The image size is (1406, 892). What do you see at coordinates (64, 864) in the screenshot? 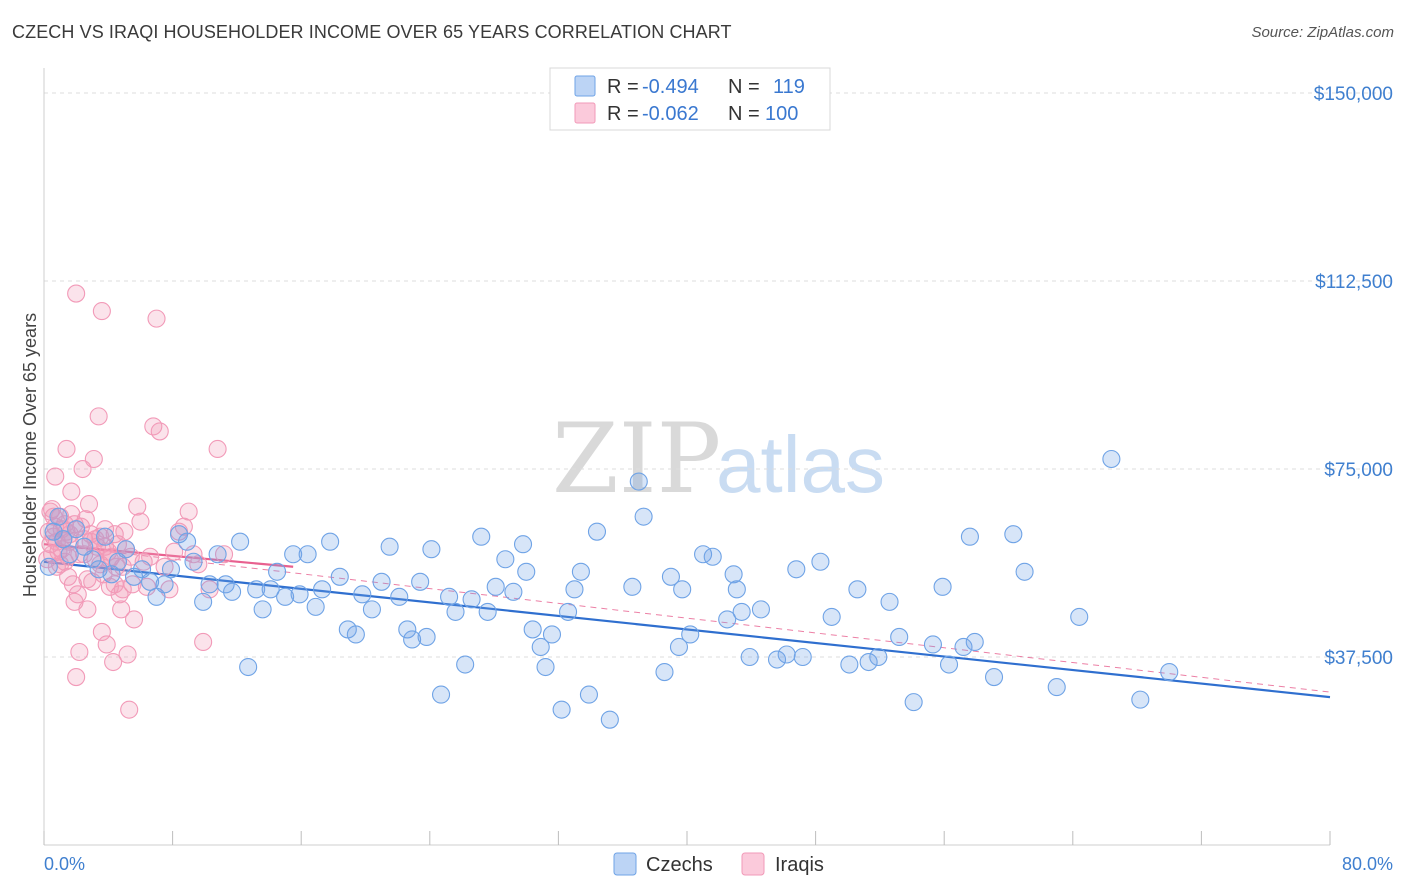
I see `x-tick-label-min: 0.0%` at bounding box center [64, 864].